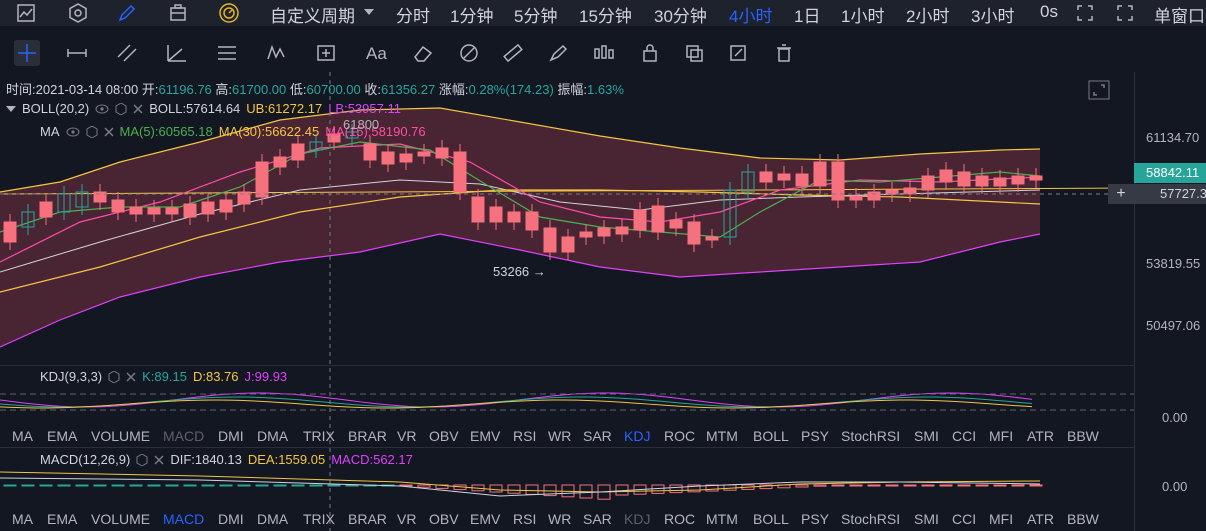 This screenshot has width=1206, height=531. What do you see at coordinates (178, 13) in the screenshot?
I see `template-icon` at bounding box center [178, 13].